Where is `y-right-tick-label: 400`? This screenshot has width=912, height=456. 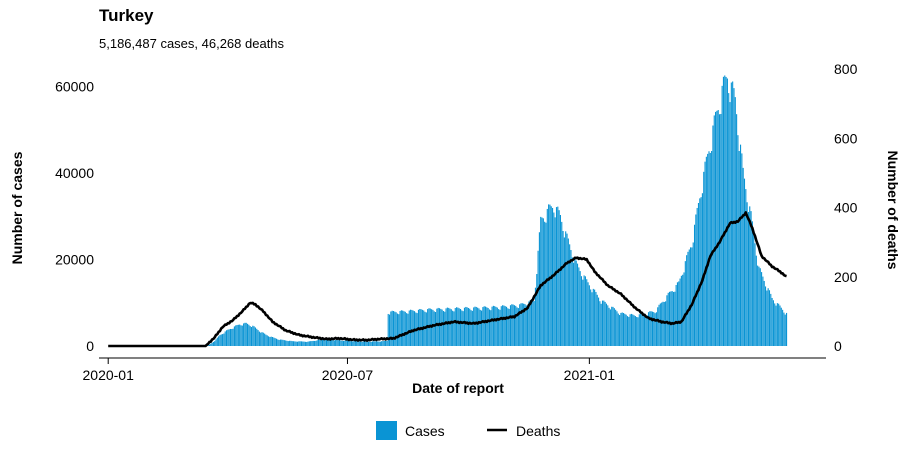
y-right-tick-label: 400 is located at coordinates (846, 208).